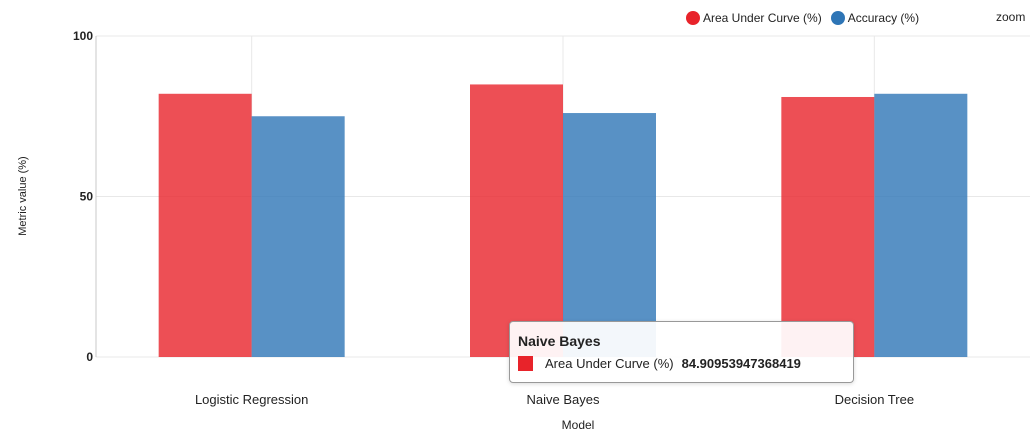 Image resolution: width=1030 pixels, height=431 pixels. What do you see at coordinates (525, 363) in the screenshot?
I see `tooltip-swatch-icon` at bounding box center [525, 363].